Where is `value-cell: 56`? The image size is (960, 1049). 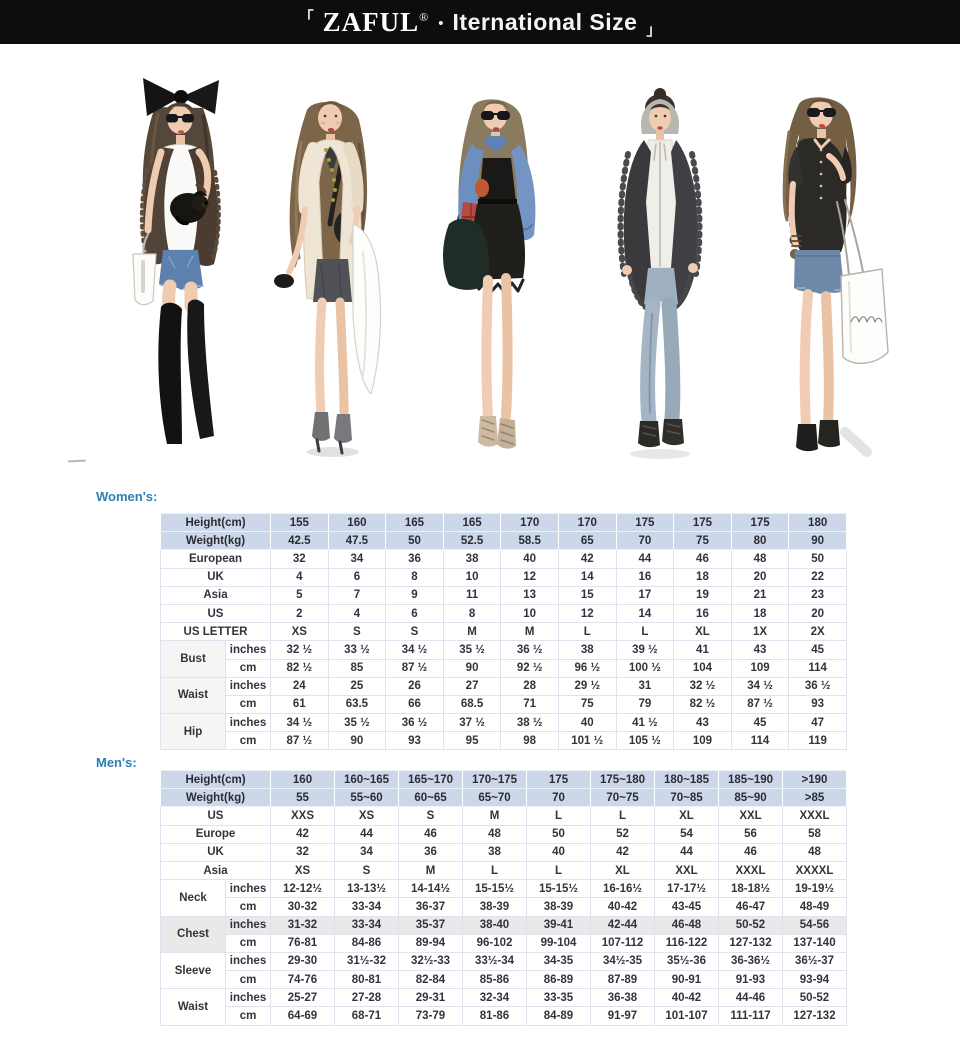
value-cell: 56 is located at coordinates (750, 834).